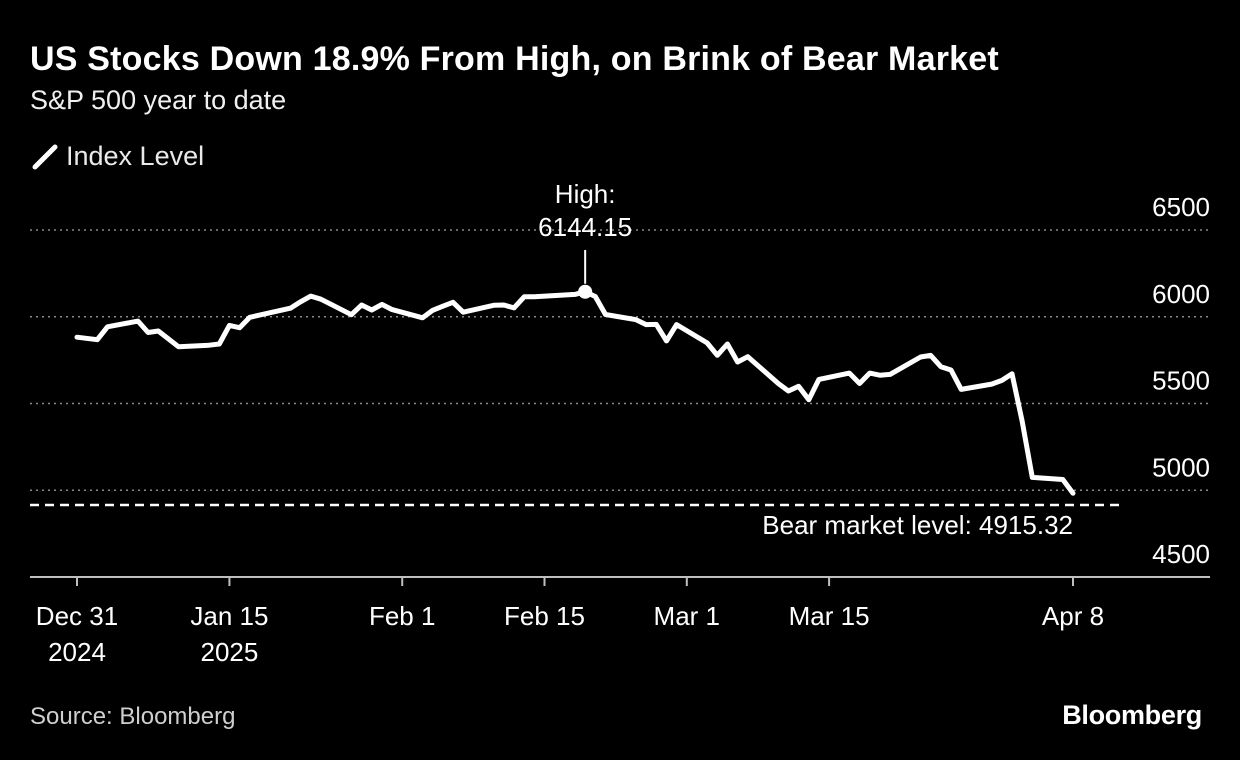 The image size is (1240, 760). I want to click on y-tick-label: 6500, so click(1181, 207).